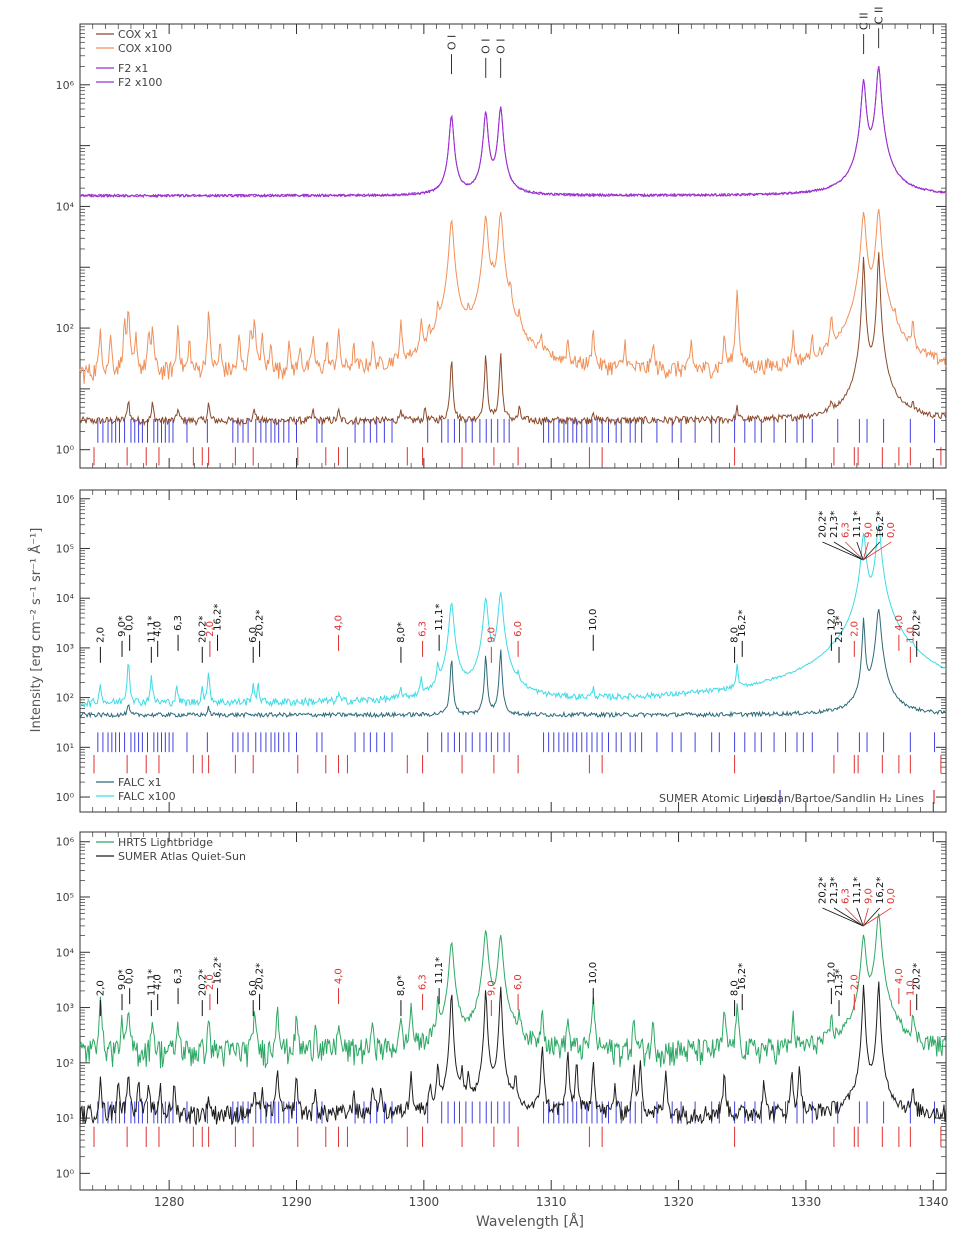 The image size is (969, 1237). I want to click on legend-label: HRTS Lightbridge, so click(165, 842).